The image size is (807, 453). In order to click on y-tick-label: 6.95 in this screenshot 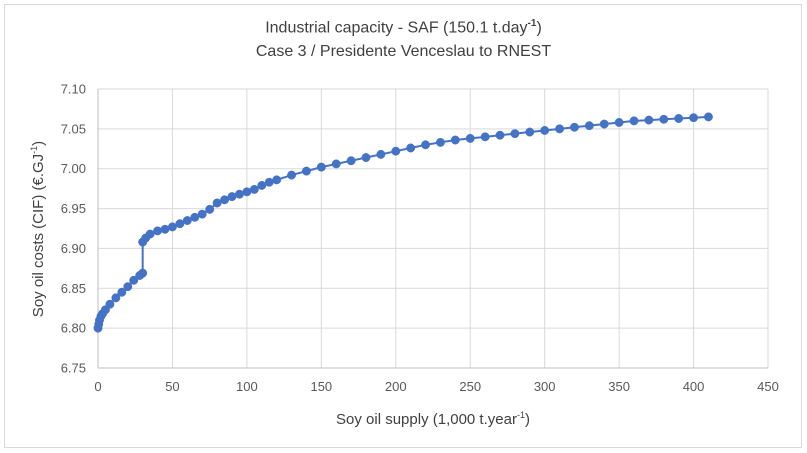, I will do `click(73, 208)`.